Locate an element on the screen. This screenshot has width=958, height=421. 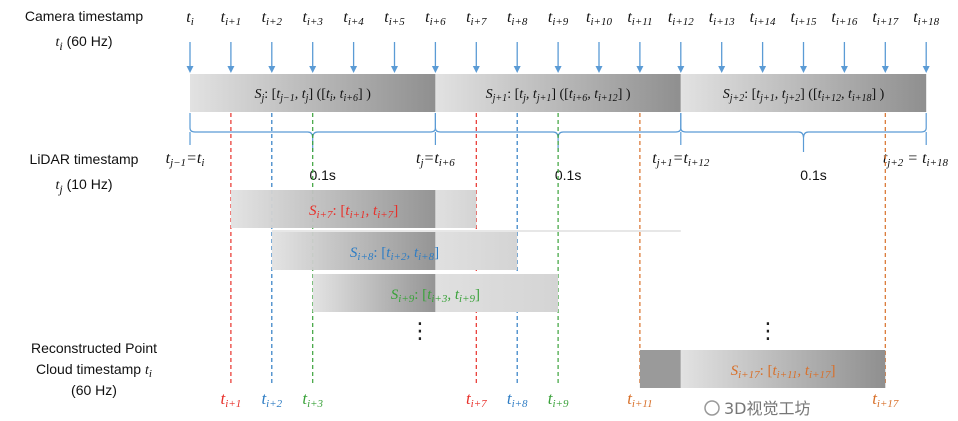
camera-tick-label: ti+14 is located at coordinates (763, 18).